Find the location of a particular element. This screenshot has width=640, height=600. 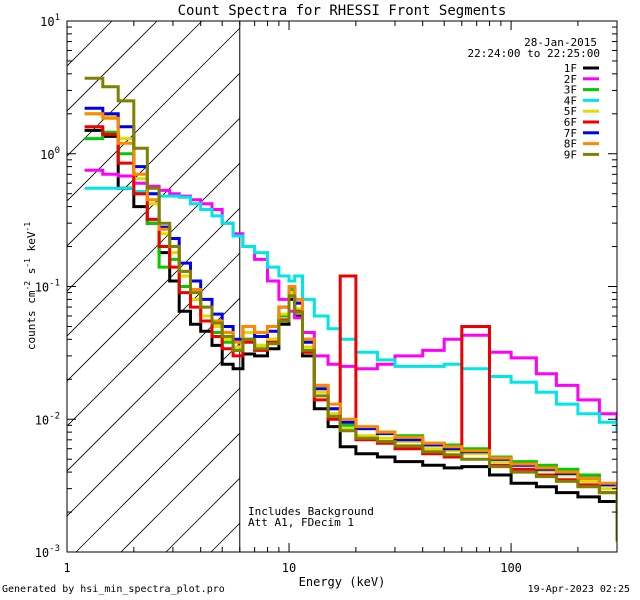

legend-label-6F: 6F is located at coordinates (570, 122).